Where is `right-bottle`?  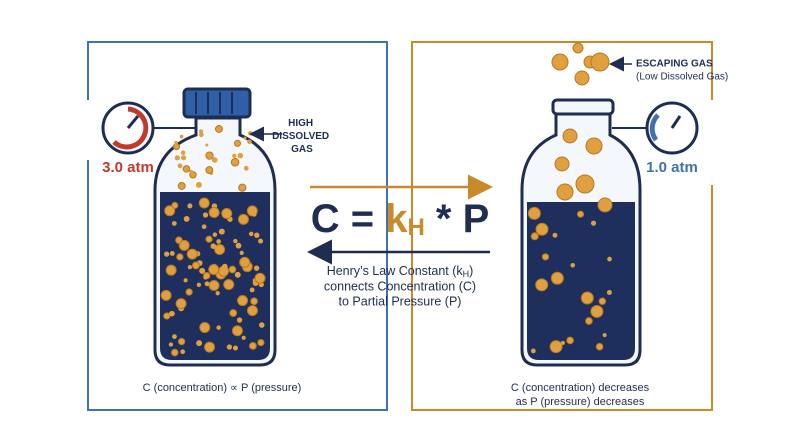 right-bottle is located at coordinates (581, 204).